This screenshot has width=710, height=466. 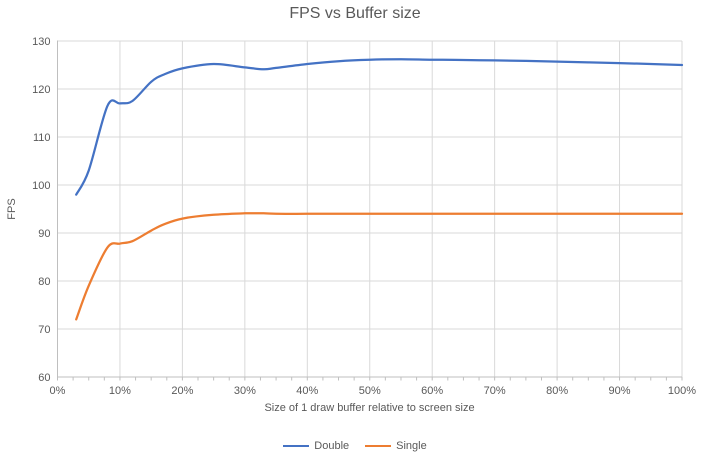 What do you see at coordinates (44, 330) in the screenshot?
I see `y-tick-label: 70` at bounding box center [44, 330].